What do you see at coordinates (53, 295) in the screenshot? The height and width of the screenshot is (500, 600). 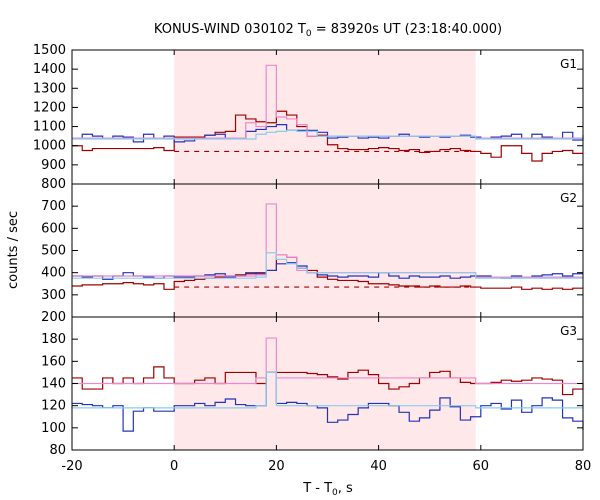 I see `y-tick-label-g2: 300` at bounding box center [53, 295].